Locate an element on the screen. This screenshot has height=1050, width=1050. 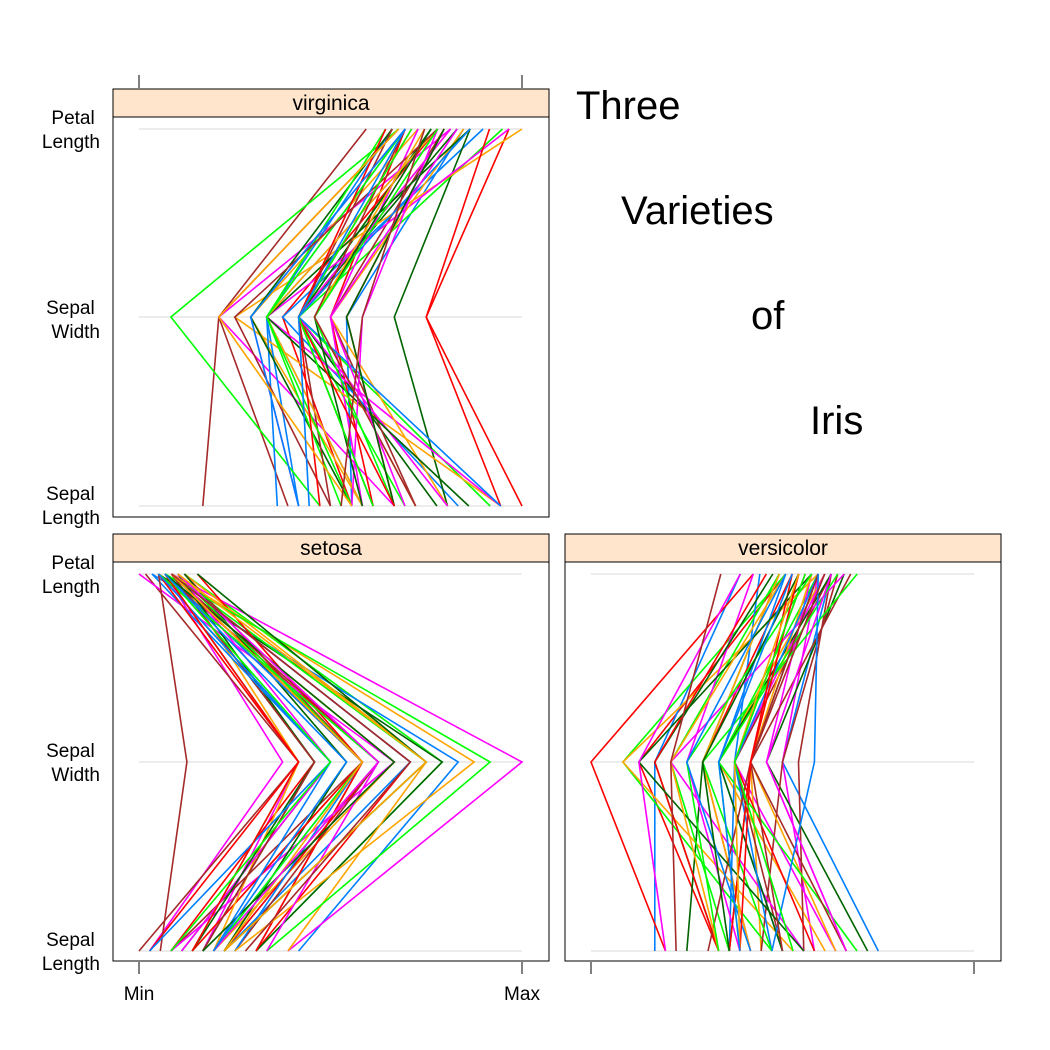
title-word-iris: Iris is located at coordinates (836, 421).